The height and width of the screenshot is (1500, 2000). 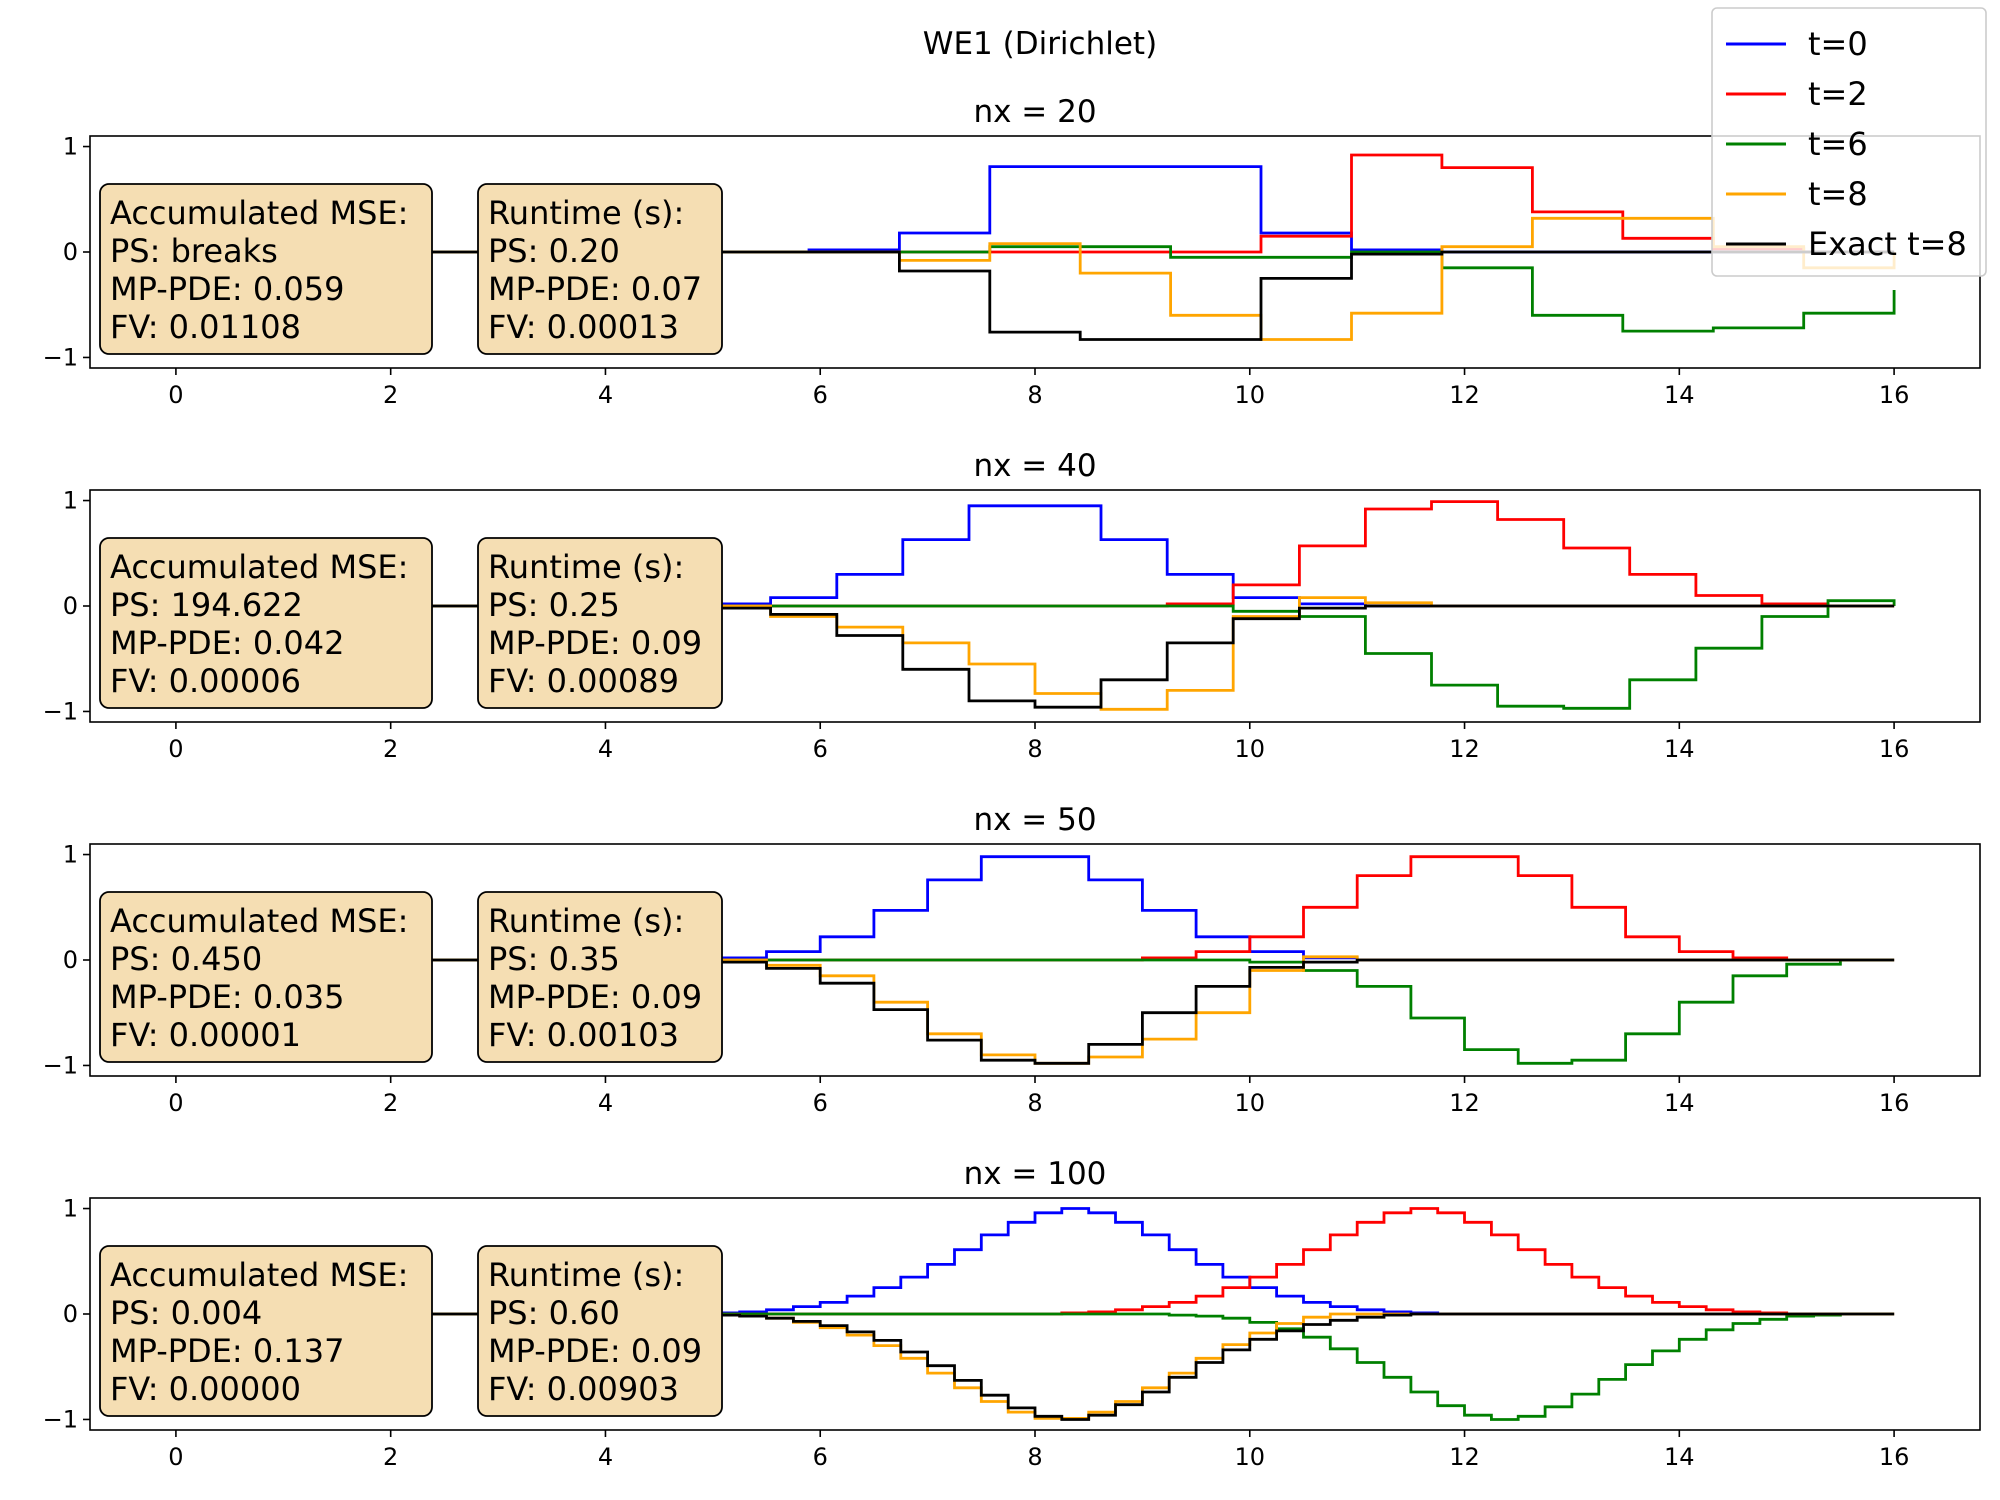 What do you see at coordinates (194, 251) in the screenshot?
I see `mse-annotation-box-line: PS: breaks` at bounding box center [194, 251].